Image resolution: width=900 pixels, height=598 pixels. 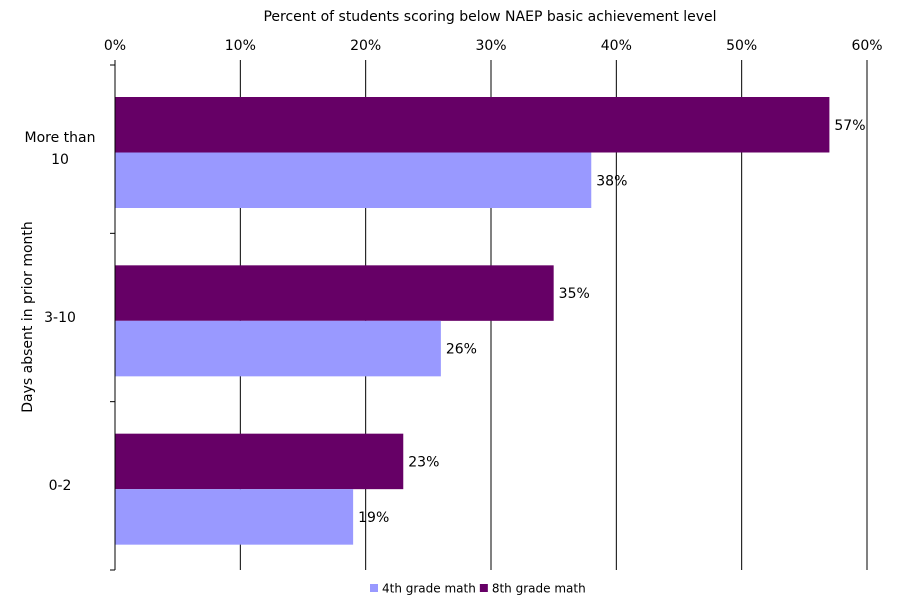 What do you see at coordinates (240, 46) in the screenshot?
I see `x-tick-label: 10%` at bounding box center [240, 46].